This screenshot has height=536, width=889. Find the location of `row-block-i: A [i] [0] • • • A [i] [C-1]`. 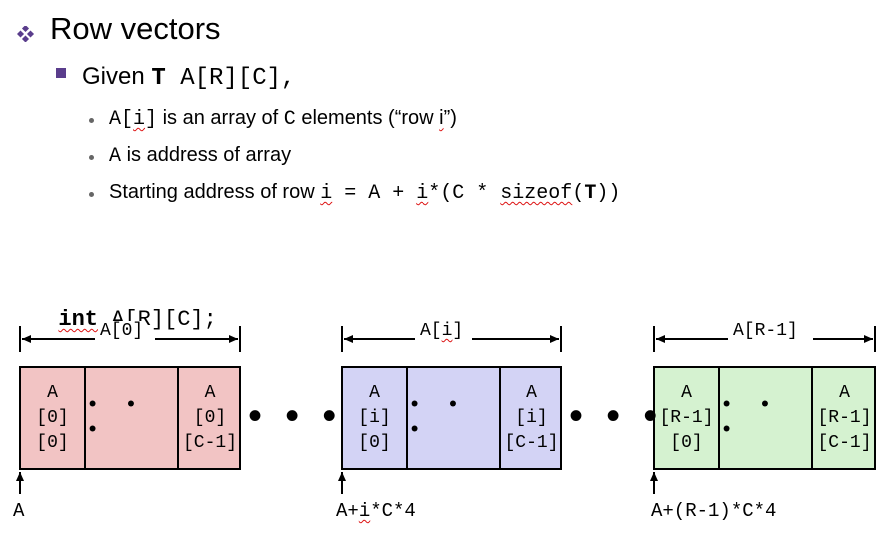

row-block-i: A [i] [0] • • • A [i] [C-1] is located at coordinates (451, 418).